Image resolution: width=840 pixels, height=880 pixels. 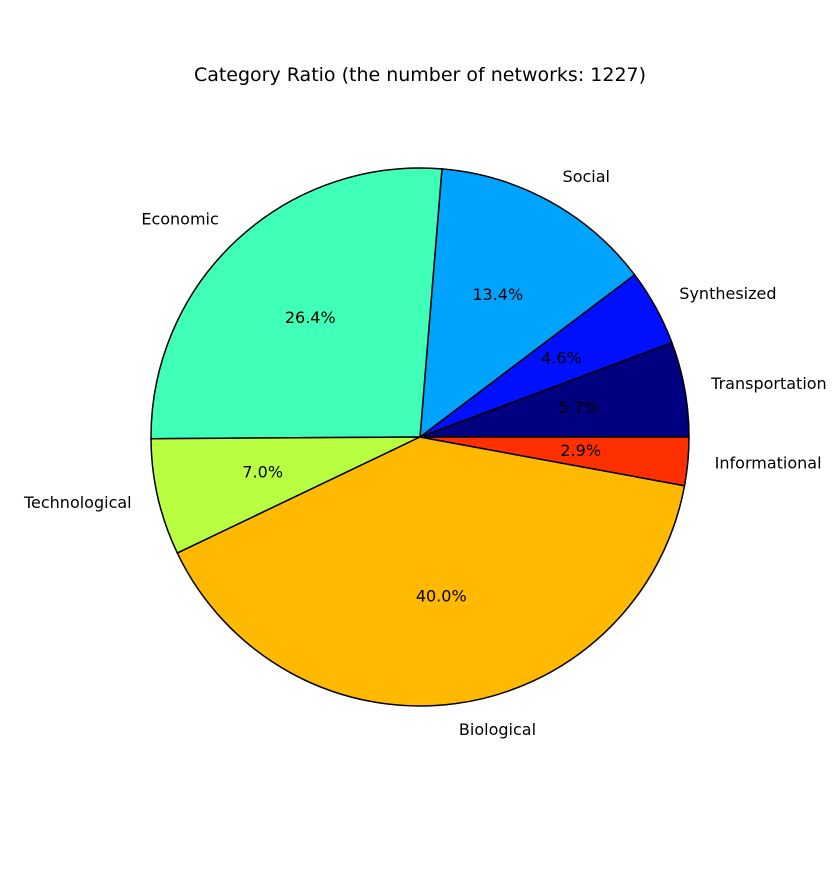 What do you see at coordinates (768, 383) in the screenshot?
I see `pie-label-transportation: Transportation` at bounding box center [768, 383].